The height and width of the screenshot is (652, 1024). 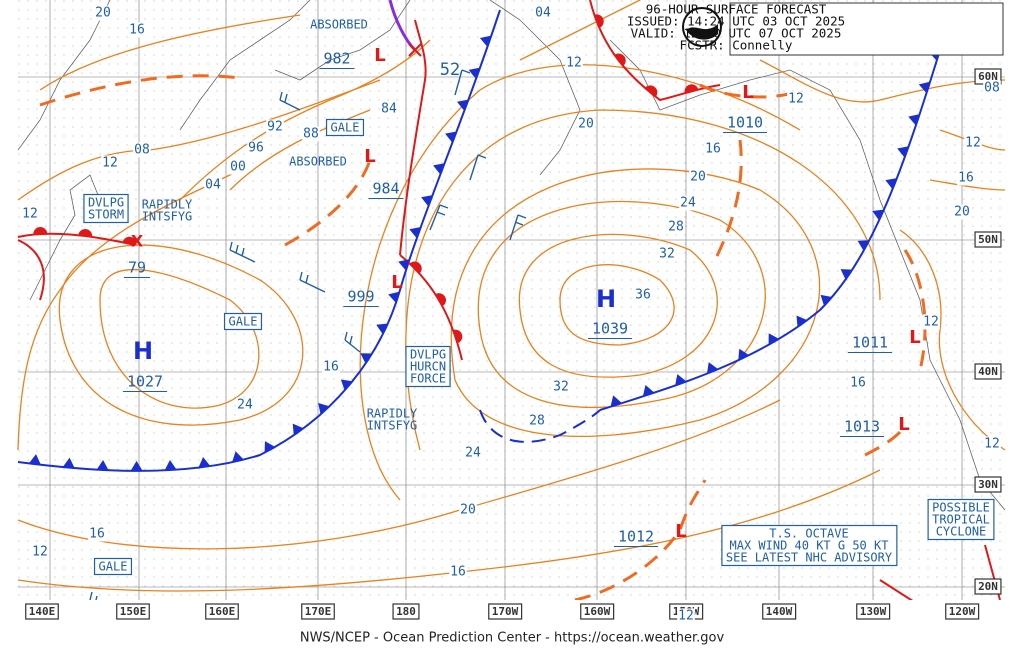 I want to click on latitude-label: 20N, so click(x=988, y=586).